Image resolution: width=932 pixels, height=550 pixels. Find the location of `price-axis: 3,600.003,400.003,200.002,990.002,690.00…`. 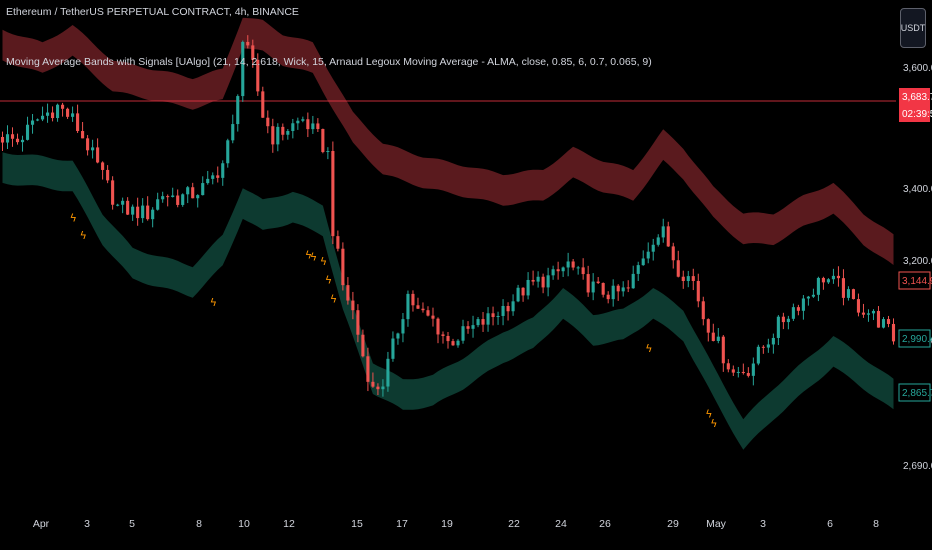

price-axis: 3,600.003,400.003,200.002,990.002,690.00… is located at coordinates (915, 267).